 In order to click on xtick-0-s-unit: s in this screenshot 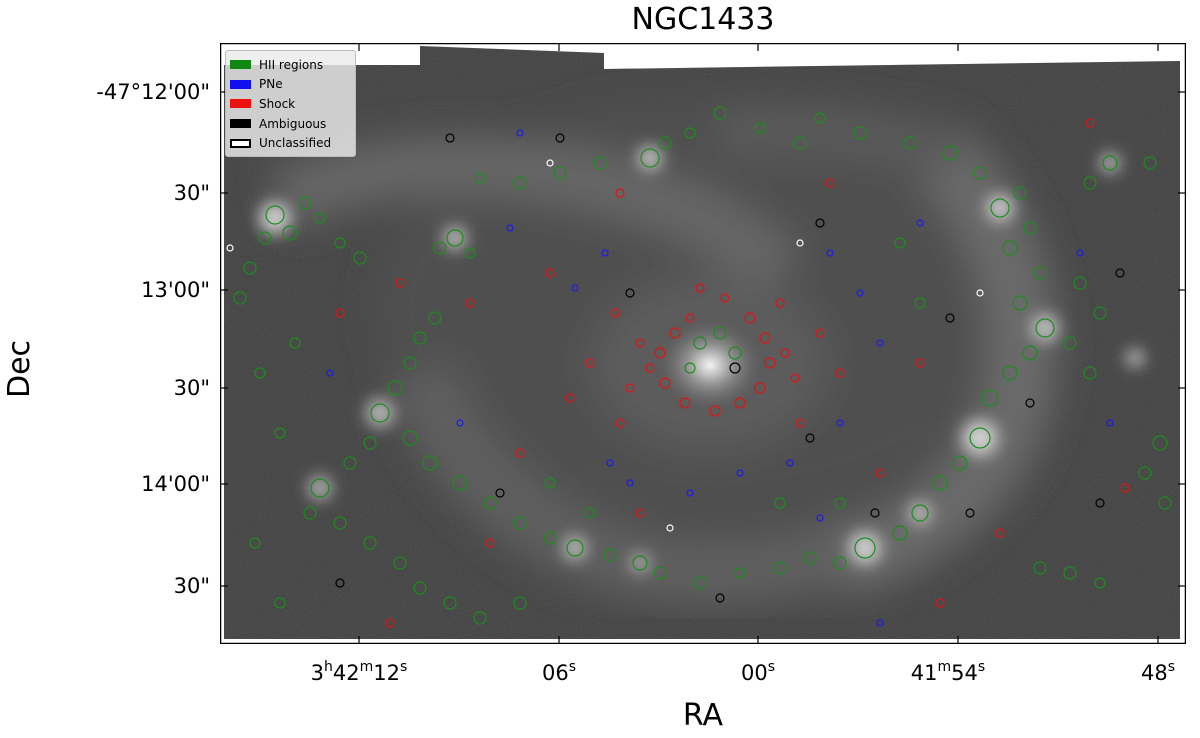, I will do `click(404, 667)`.